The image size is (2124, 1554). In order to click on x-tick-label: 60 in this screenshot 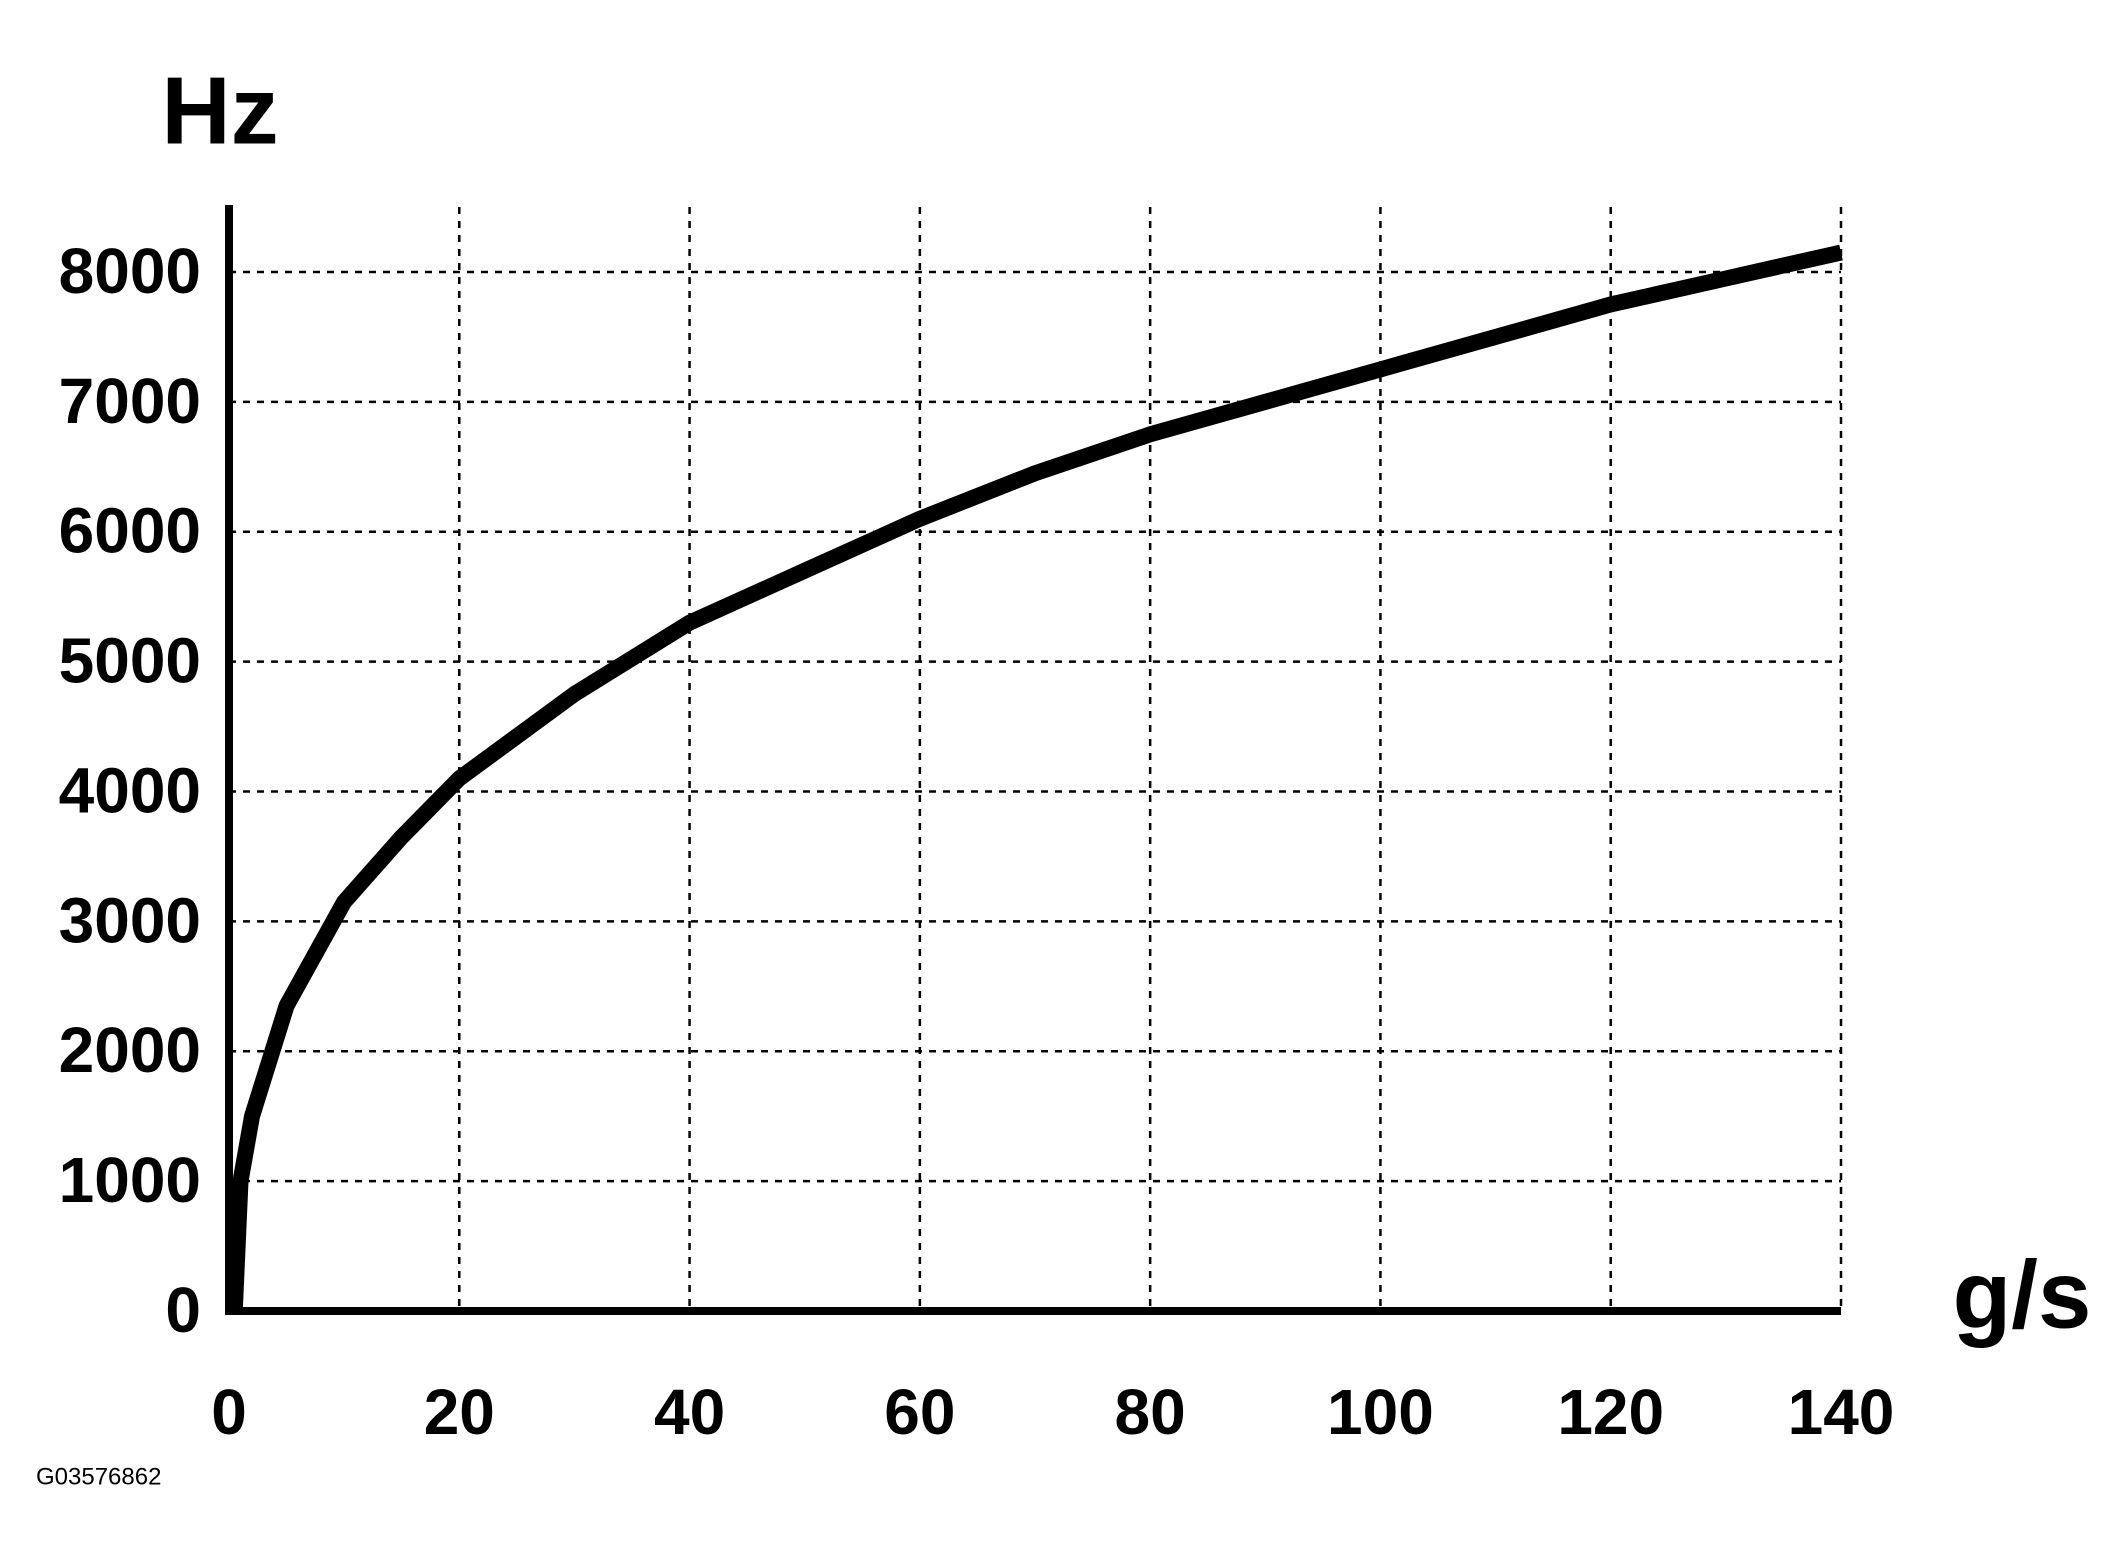, I will do `click(919, 1412)`.